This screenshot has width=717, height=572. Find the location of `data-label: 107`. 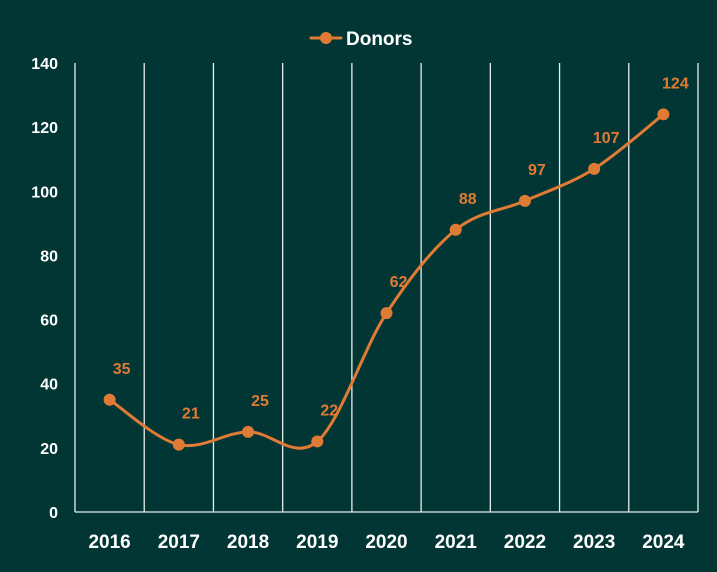

data-label: 107 is located at coordinates (606, 138).